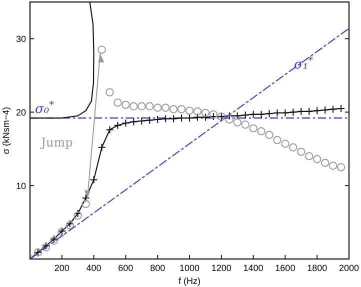 The width and height of the screenshot is (361, 287). Describe the element at coordinates (285, 268) in the screenshot. I see `x-tick-label: 1600` at that location.